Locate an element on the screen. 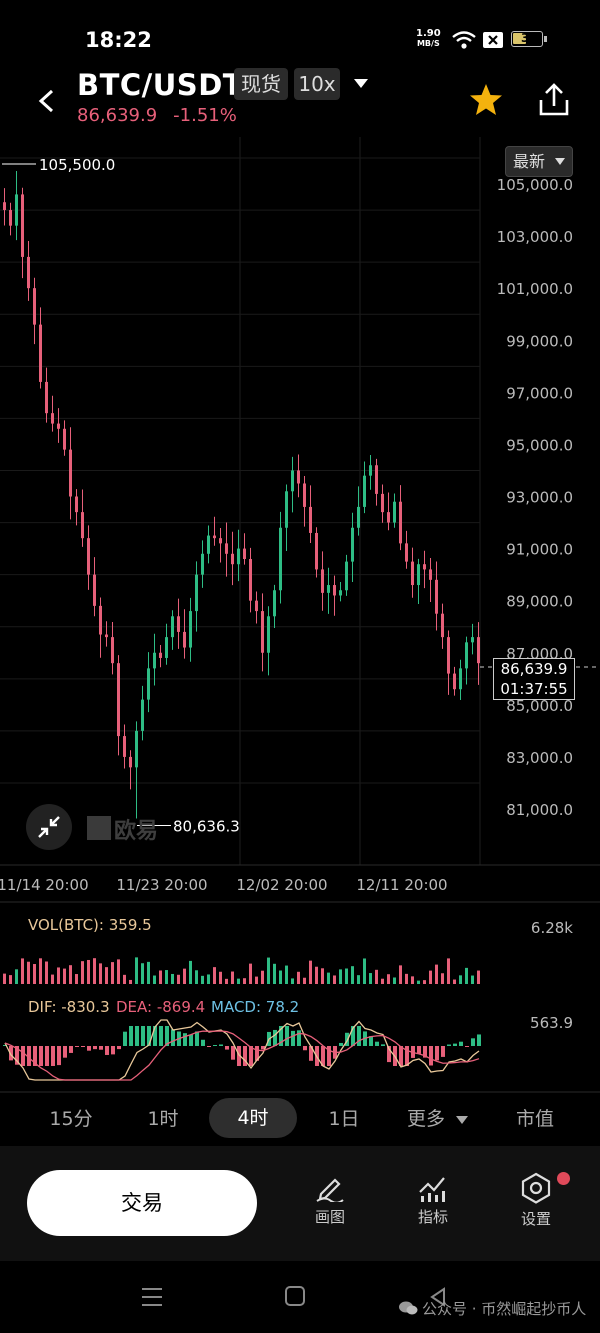 The image size is (600, 1333). sim-x-icon is located at coordinates (493, 40).